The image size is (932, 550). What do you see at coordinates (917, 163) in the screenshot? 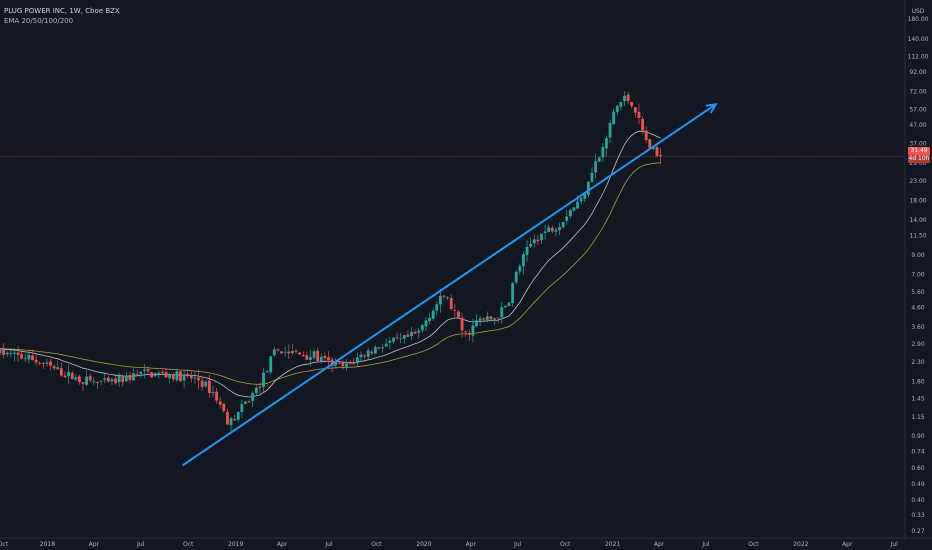
I see `price-tick-label: 29.00` at bounding box center [917, 163].